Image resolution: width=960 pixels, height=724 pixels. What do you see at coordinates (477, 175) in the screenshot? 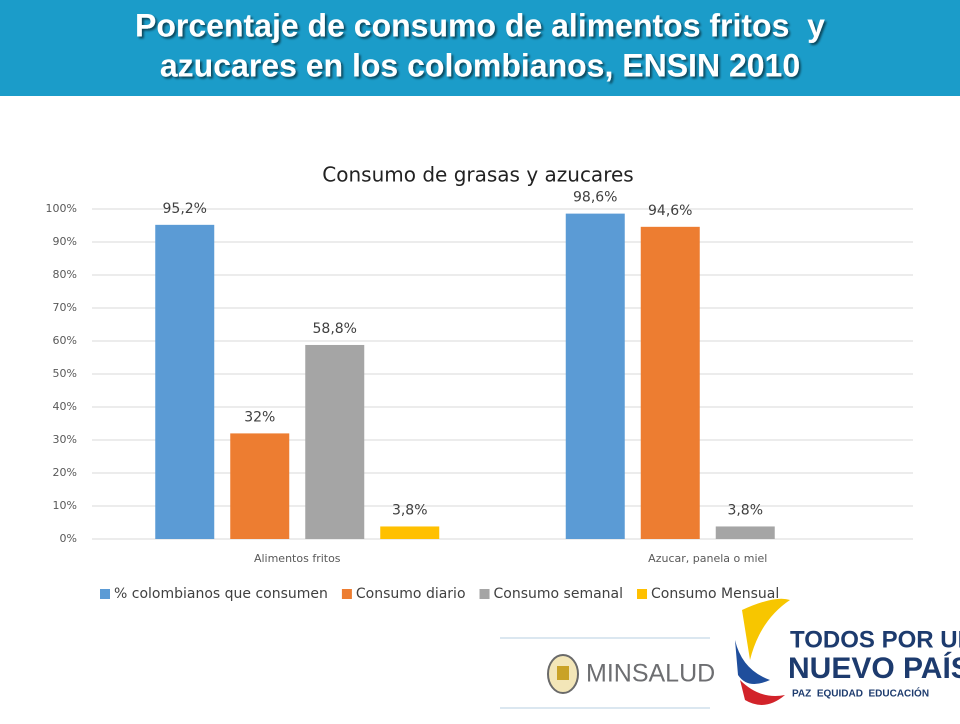
I see `chart-title: Consumo de grasas y azucares` at bounding box center [477, 175].